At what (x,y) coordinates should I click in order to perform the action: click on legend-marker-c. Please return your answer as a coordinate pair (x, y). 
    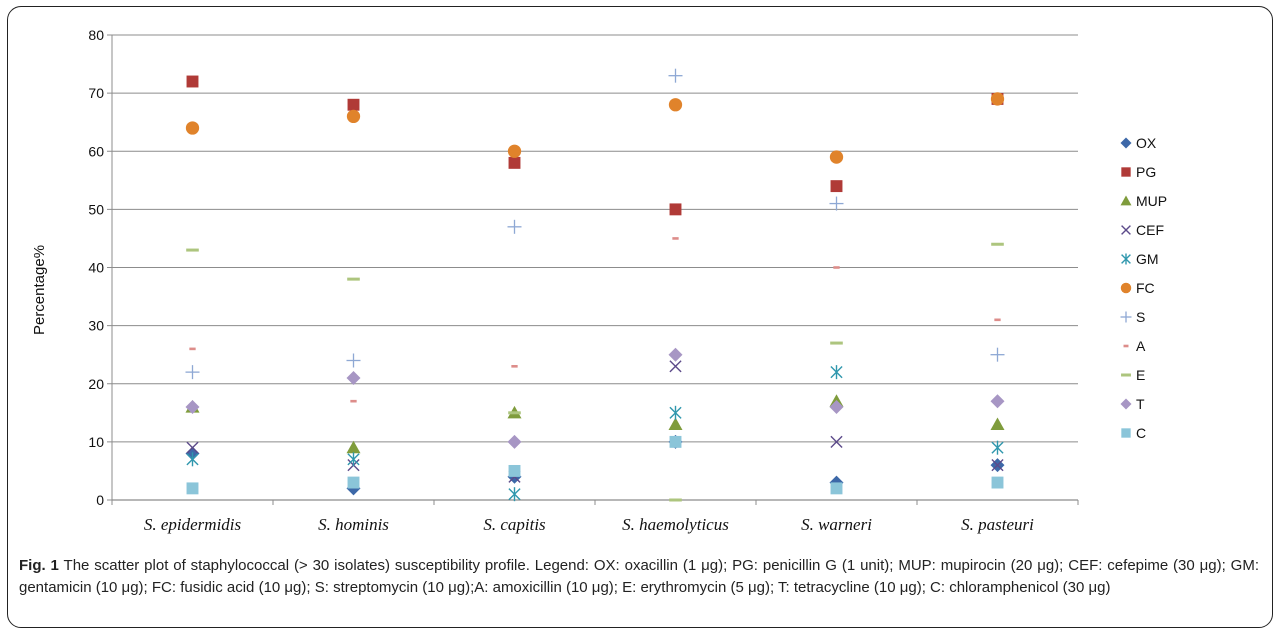
    Looking at the image, I should click on (1126, 433).